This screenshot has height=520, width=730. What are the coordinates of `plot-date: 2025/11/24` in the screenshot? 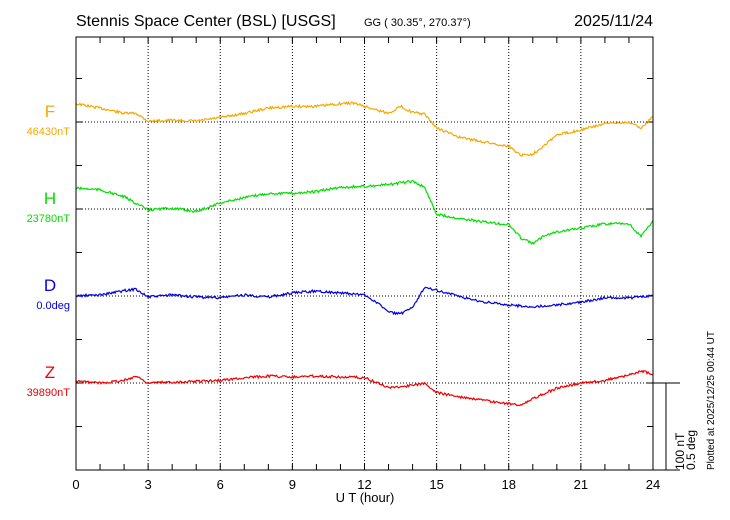 It's located at (613, 21).